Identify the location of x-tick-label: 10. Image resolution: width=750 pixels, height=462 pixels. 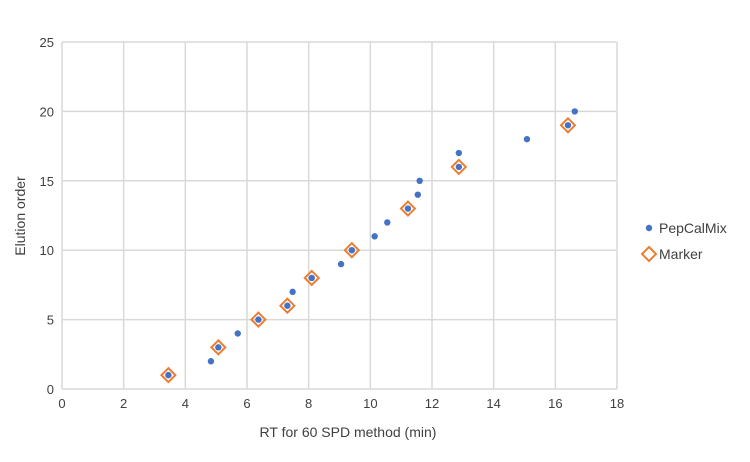
(370, 403).